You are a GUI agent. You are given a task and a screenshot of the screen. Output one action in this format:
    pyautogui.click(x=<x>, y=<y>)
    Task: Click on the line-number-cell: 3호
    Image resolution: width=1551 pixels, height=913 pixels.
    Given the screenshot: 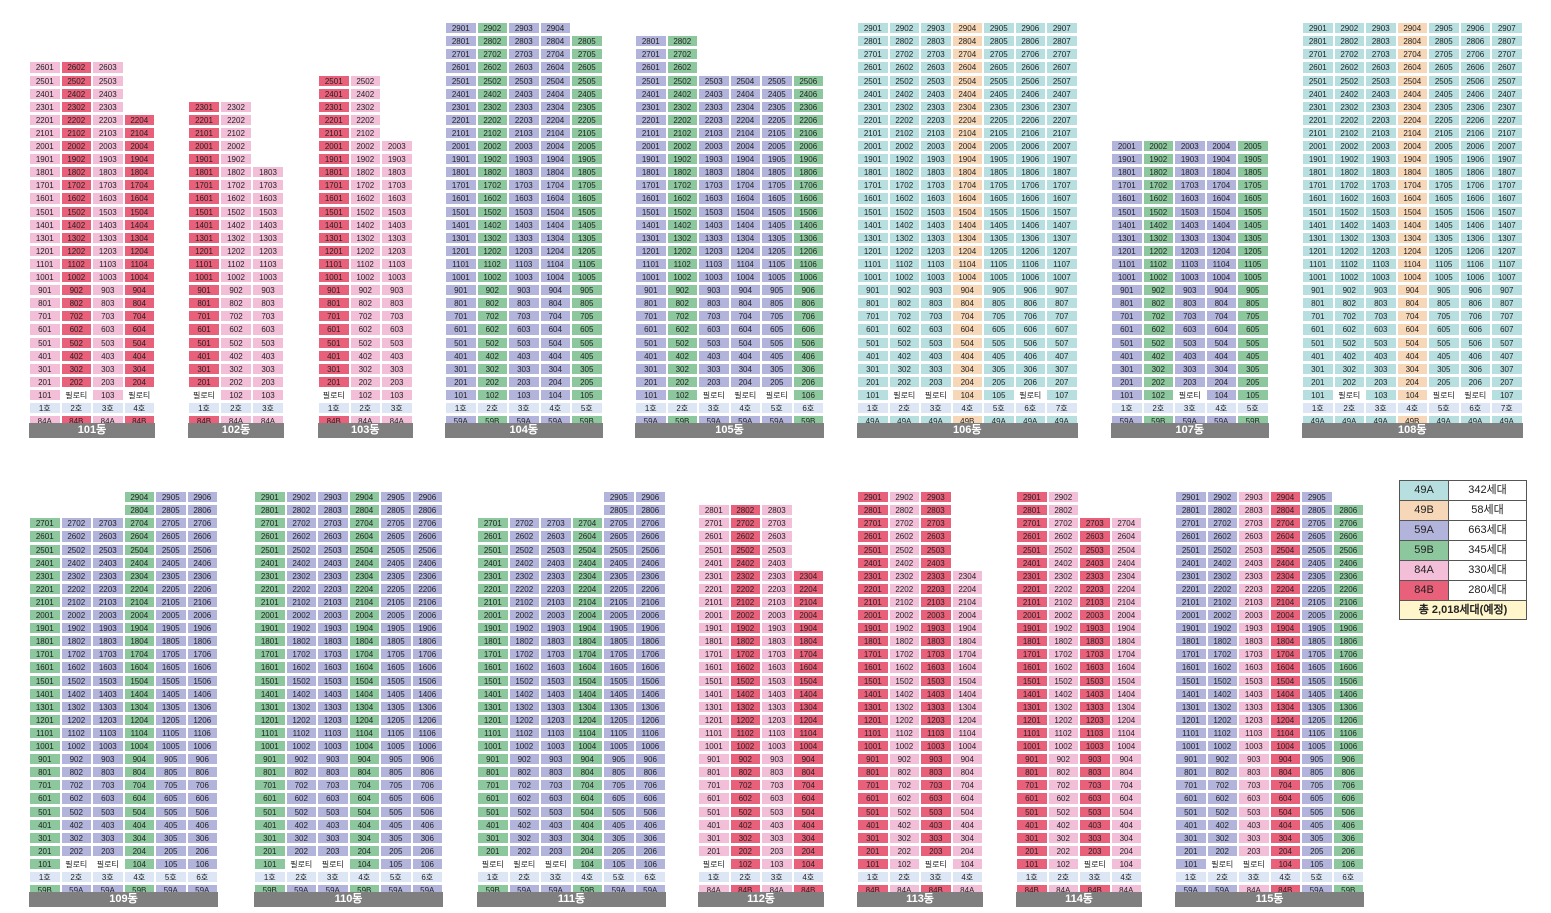 What is the action you would take?
    pyautogui.click(x=268, y=408)
    